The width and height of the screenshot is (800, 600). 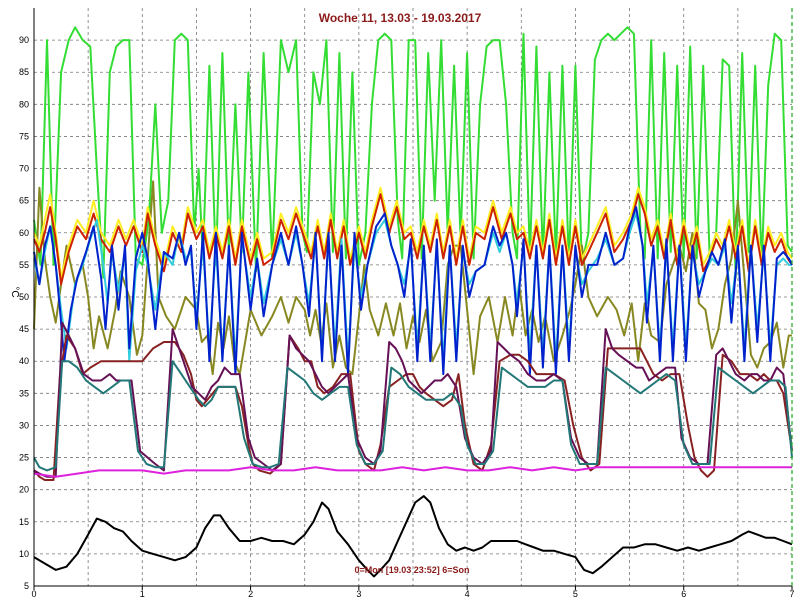 I want to click on x-tick-label: 7, so click(x=791, y=594).